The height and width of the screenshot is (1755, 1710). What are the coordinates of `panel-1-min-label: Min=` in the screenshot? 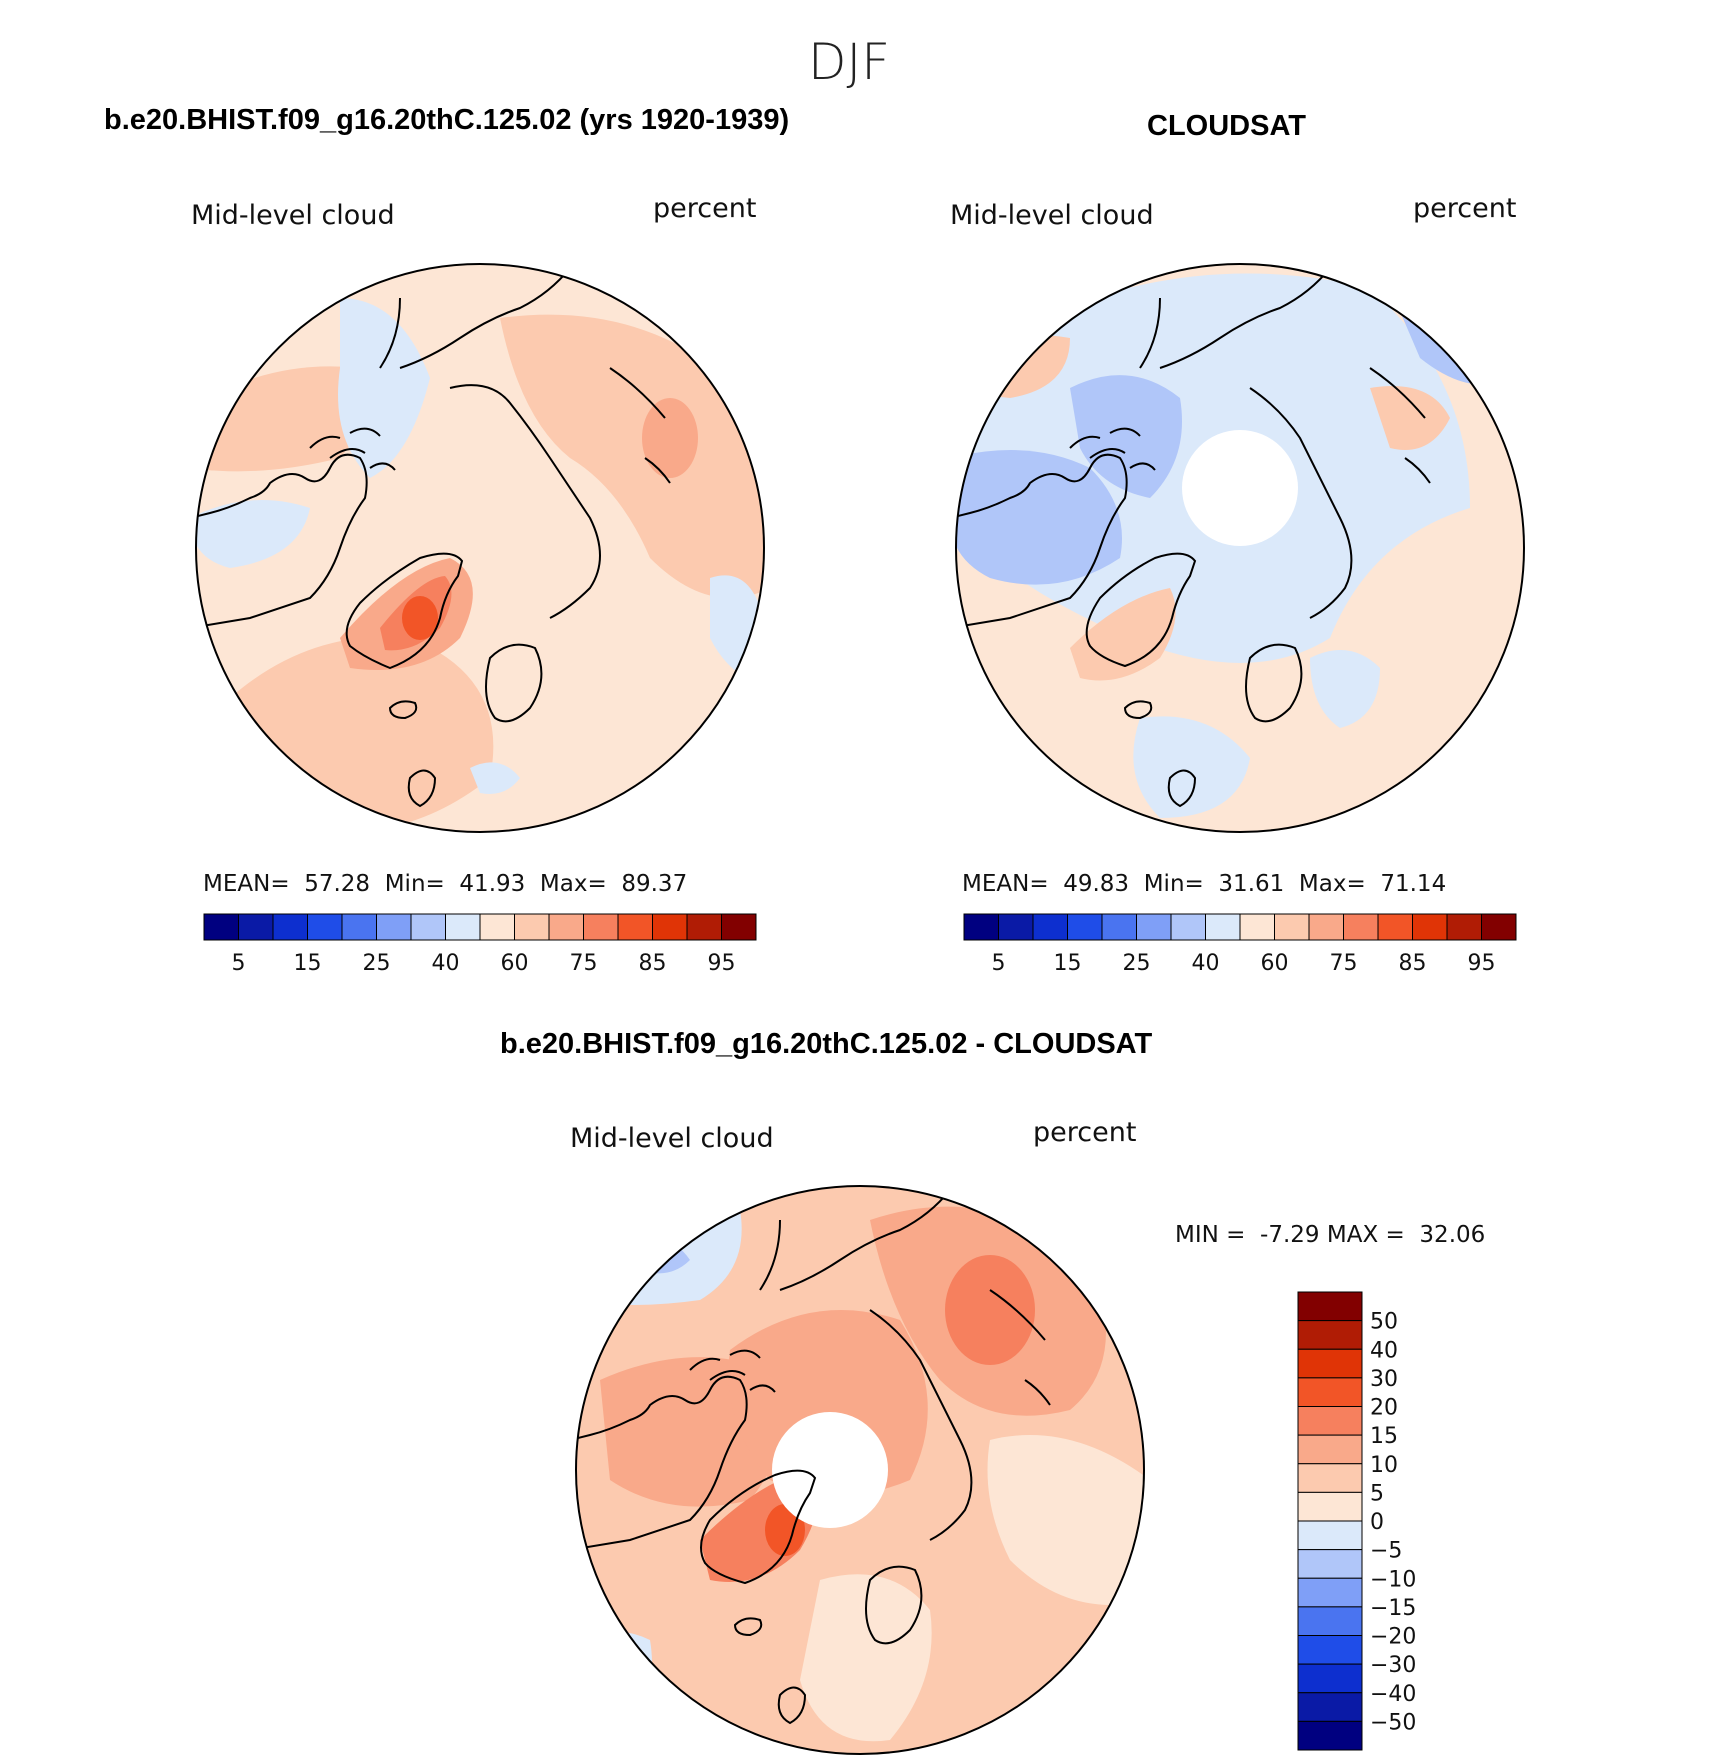 It's located at (414, 884).